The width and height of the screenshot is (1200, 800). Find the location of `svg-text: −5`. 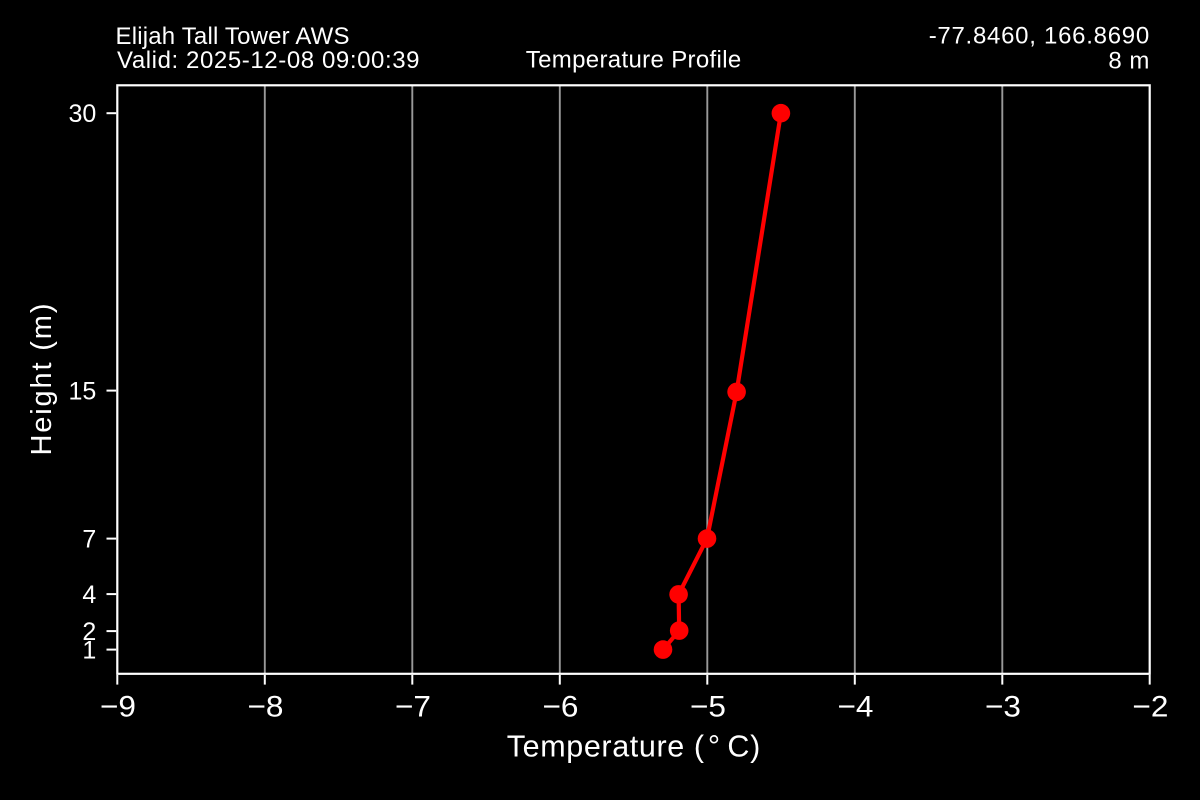

svg-text: −5 is located at coordinates (708, 707).